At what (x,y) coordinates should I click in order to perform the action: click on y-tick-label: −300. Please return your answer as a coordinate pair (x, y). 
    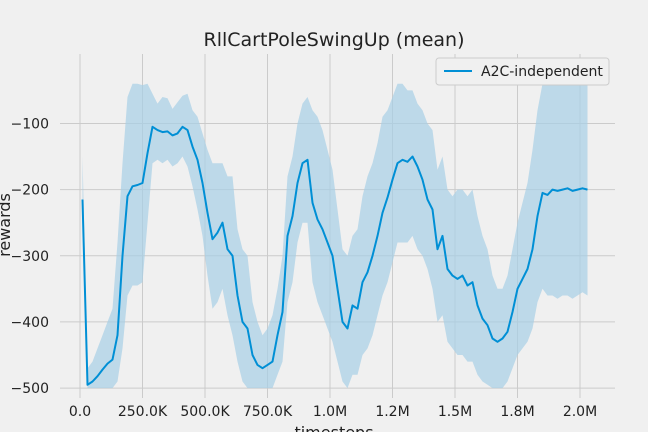
    Looking at the image, I should click on (30, 257).